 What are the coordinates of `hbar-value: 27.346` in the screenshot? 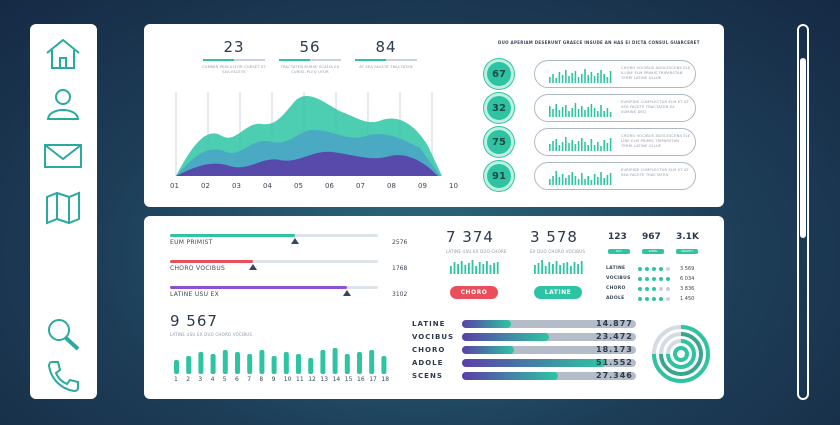 It's located at (614, 375).